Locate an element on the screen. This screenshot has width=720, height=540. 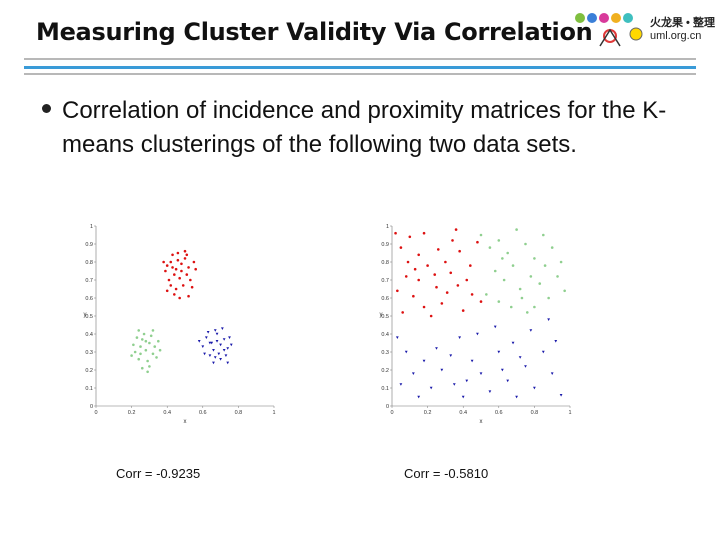
x-tick-label: 1 is located at coordinates (273, 413).